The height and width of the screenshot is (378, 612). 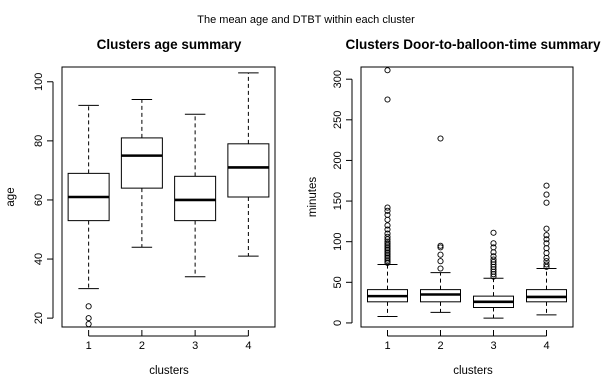 What do you see at coordinates (473, 371) in the screenshot?
I see `dtbt-x-axis-label: clusters` at bounding box center [473, 371].